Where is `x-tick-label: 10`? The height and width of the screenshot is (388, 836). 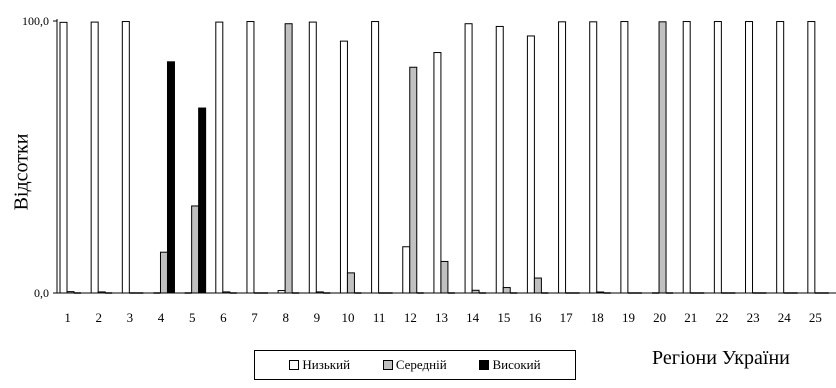 x-tick-label: 10 is located at coordinates (348, 317).